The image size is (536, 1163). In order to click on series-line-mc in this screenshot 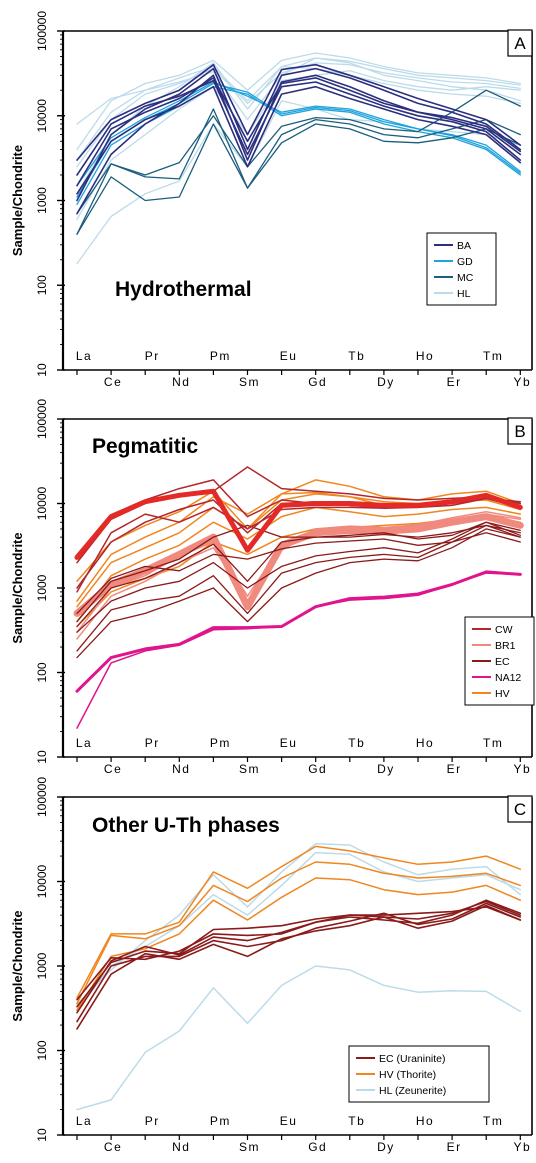, I will do `click(298, 171)`.